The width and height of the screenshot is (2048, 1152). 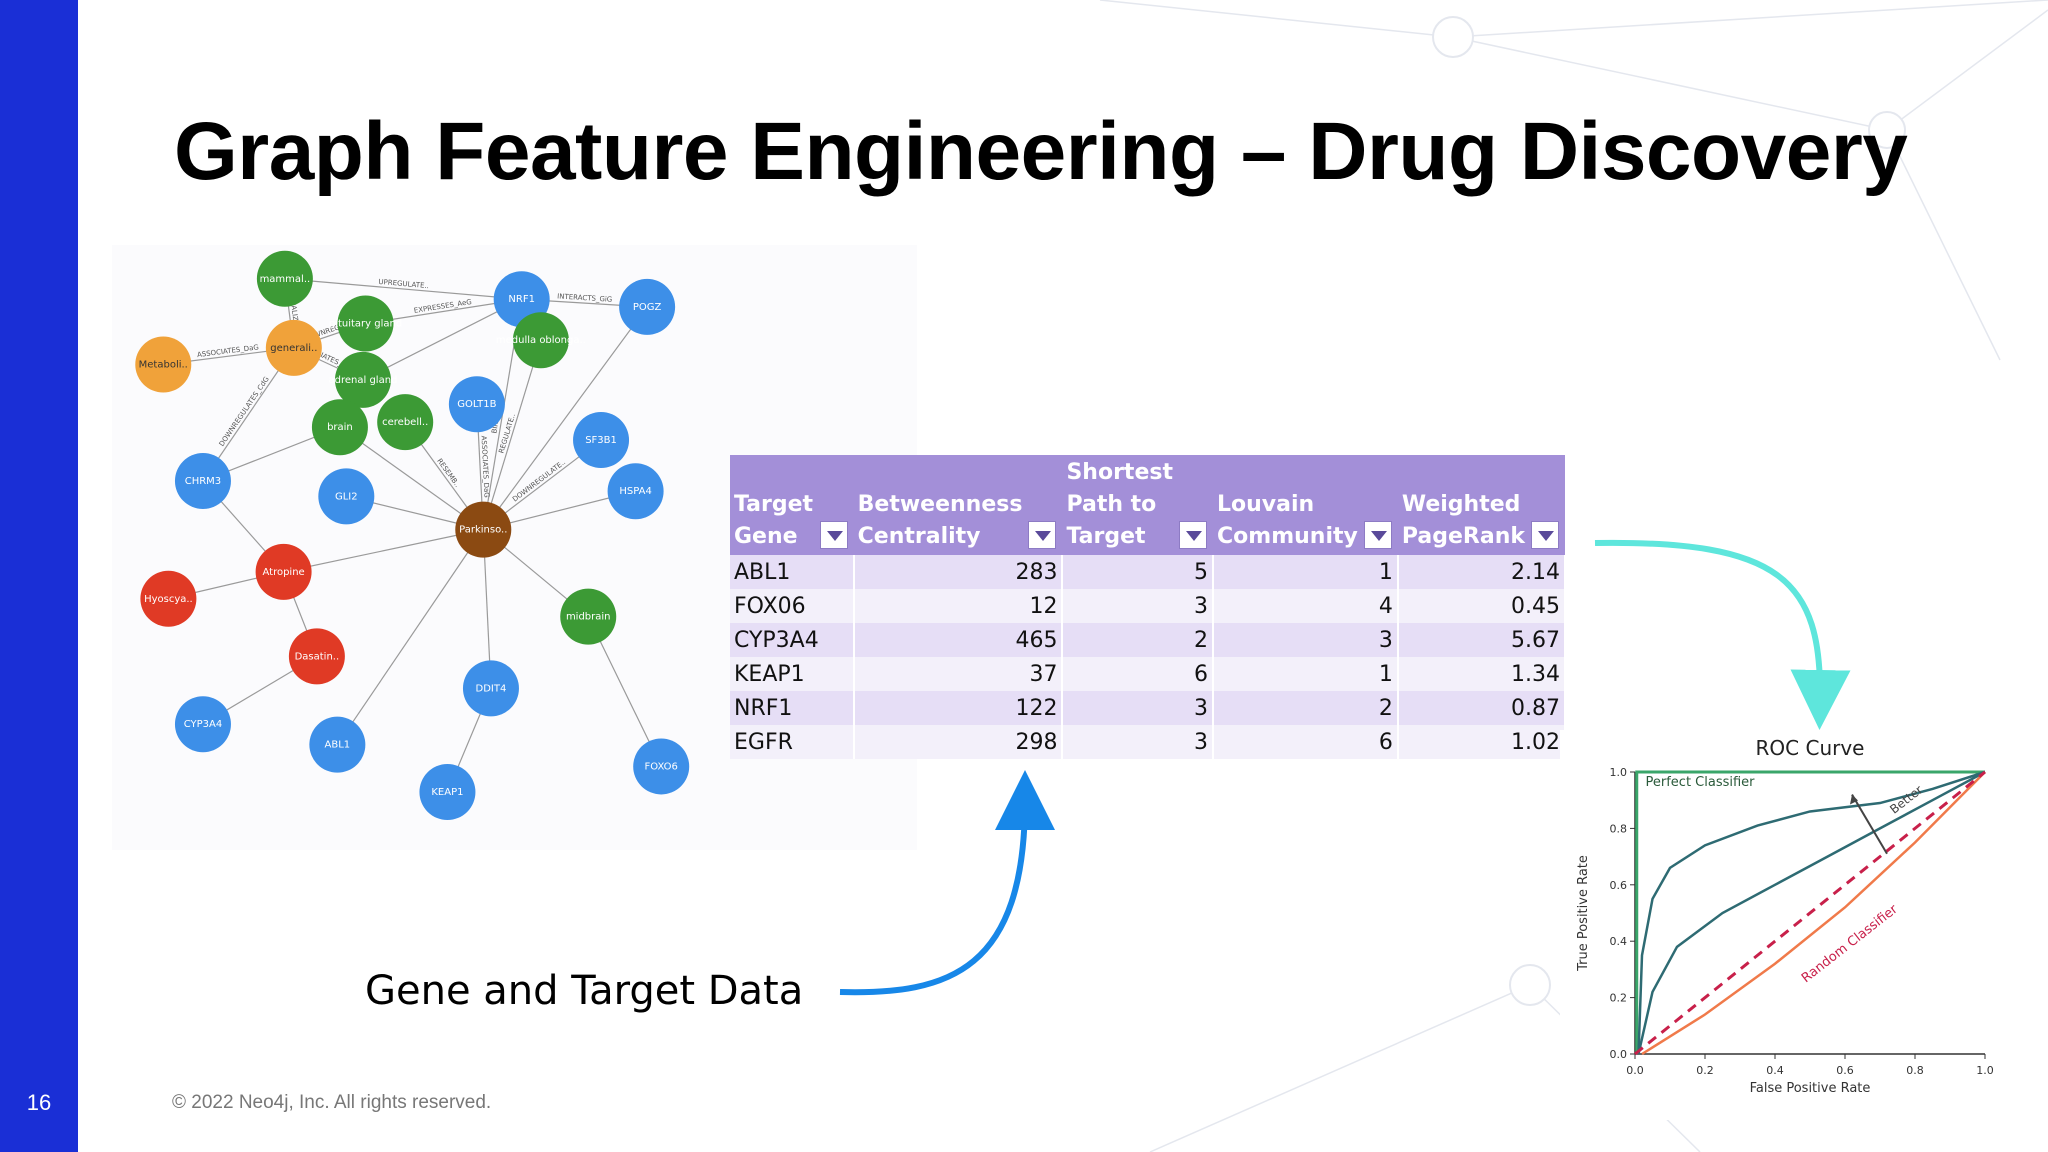 What do you see at coordinates (1705, 1070) in the screenshot?
I see `roc-x-tick-label: 0.2` at bounding box center [1705, 1070].